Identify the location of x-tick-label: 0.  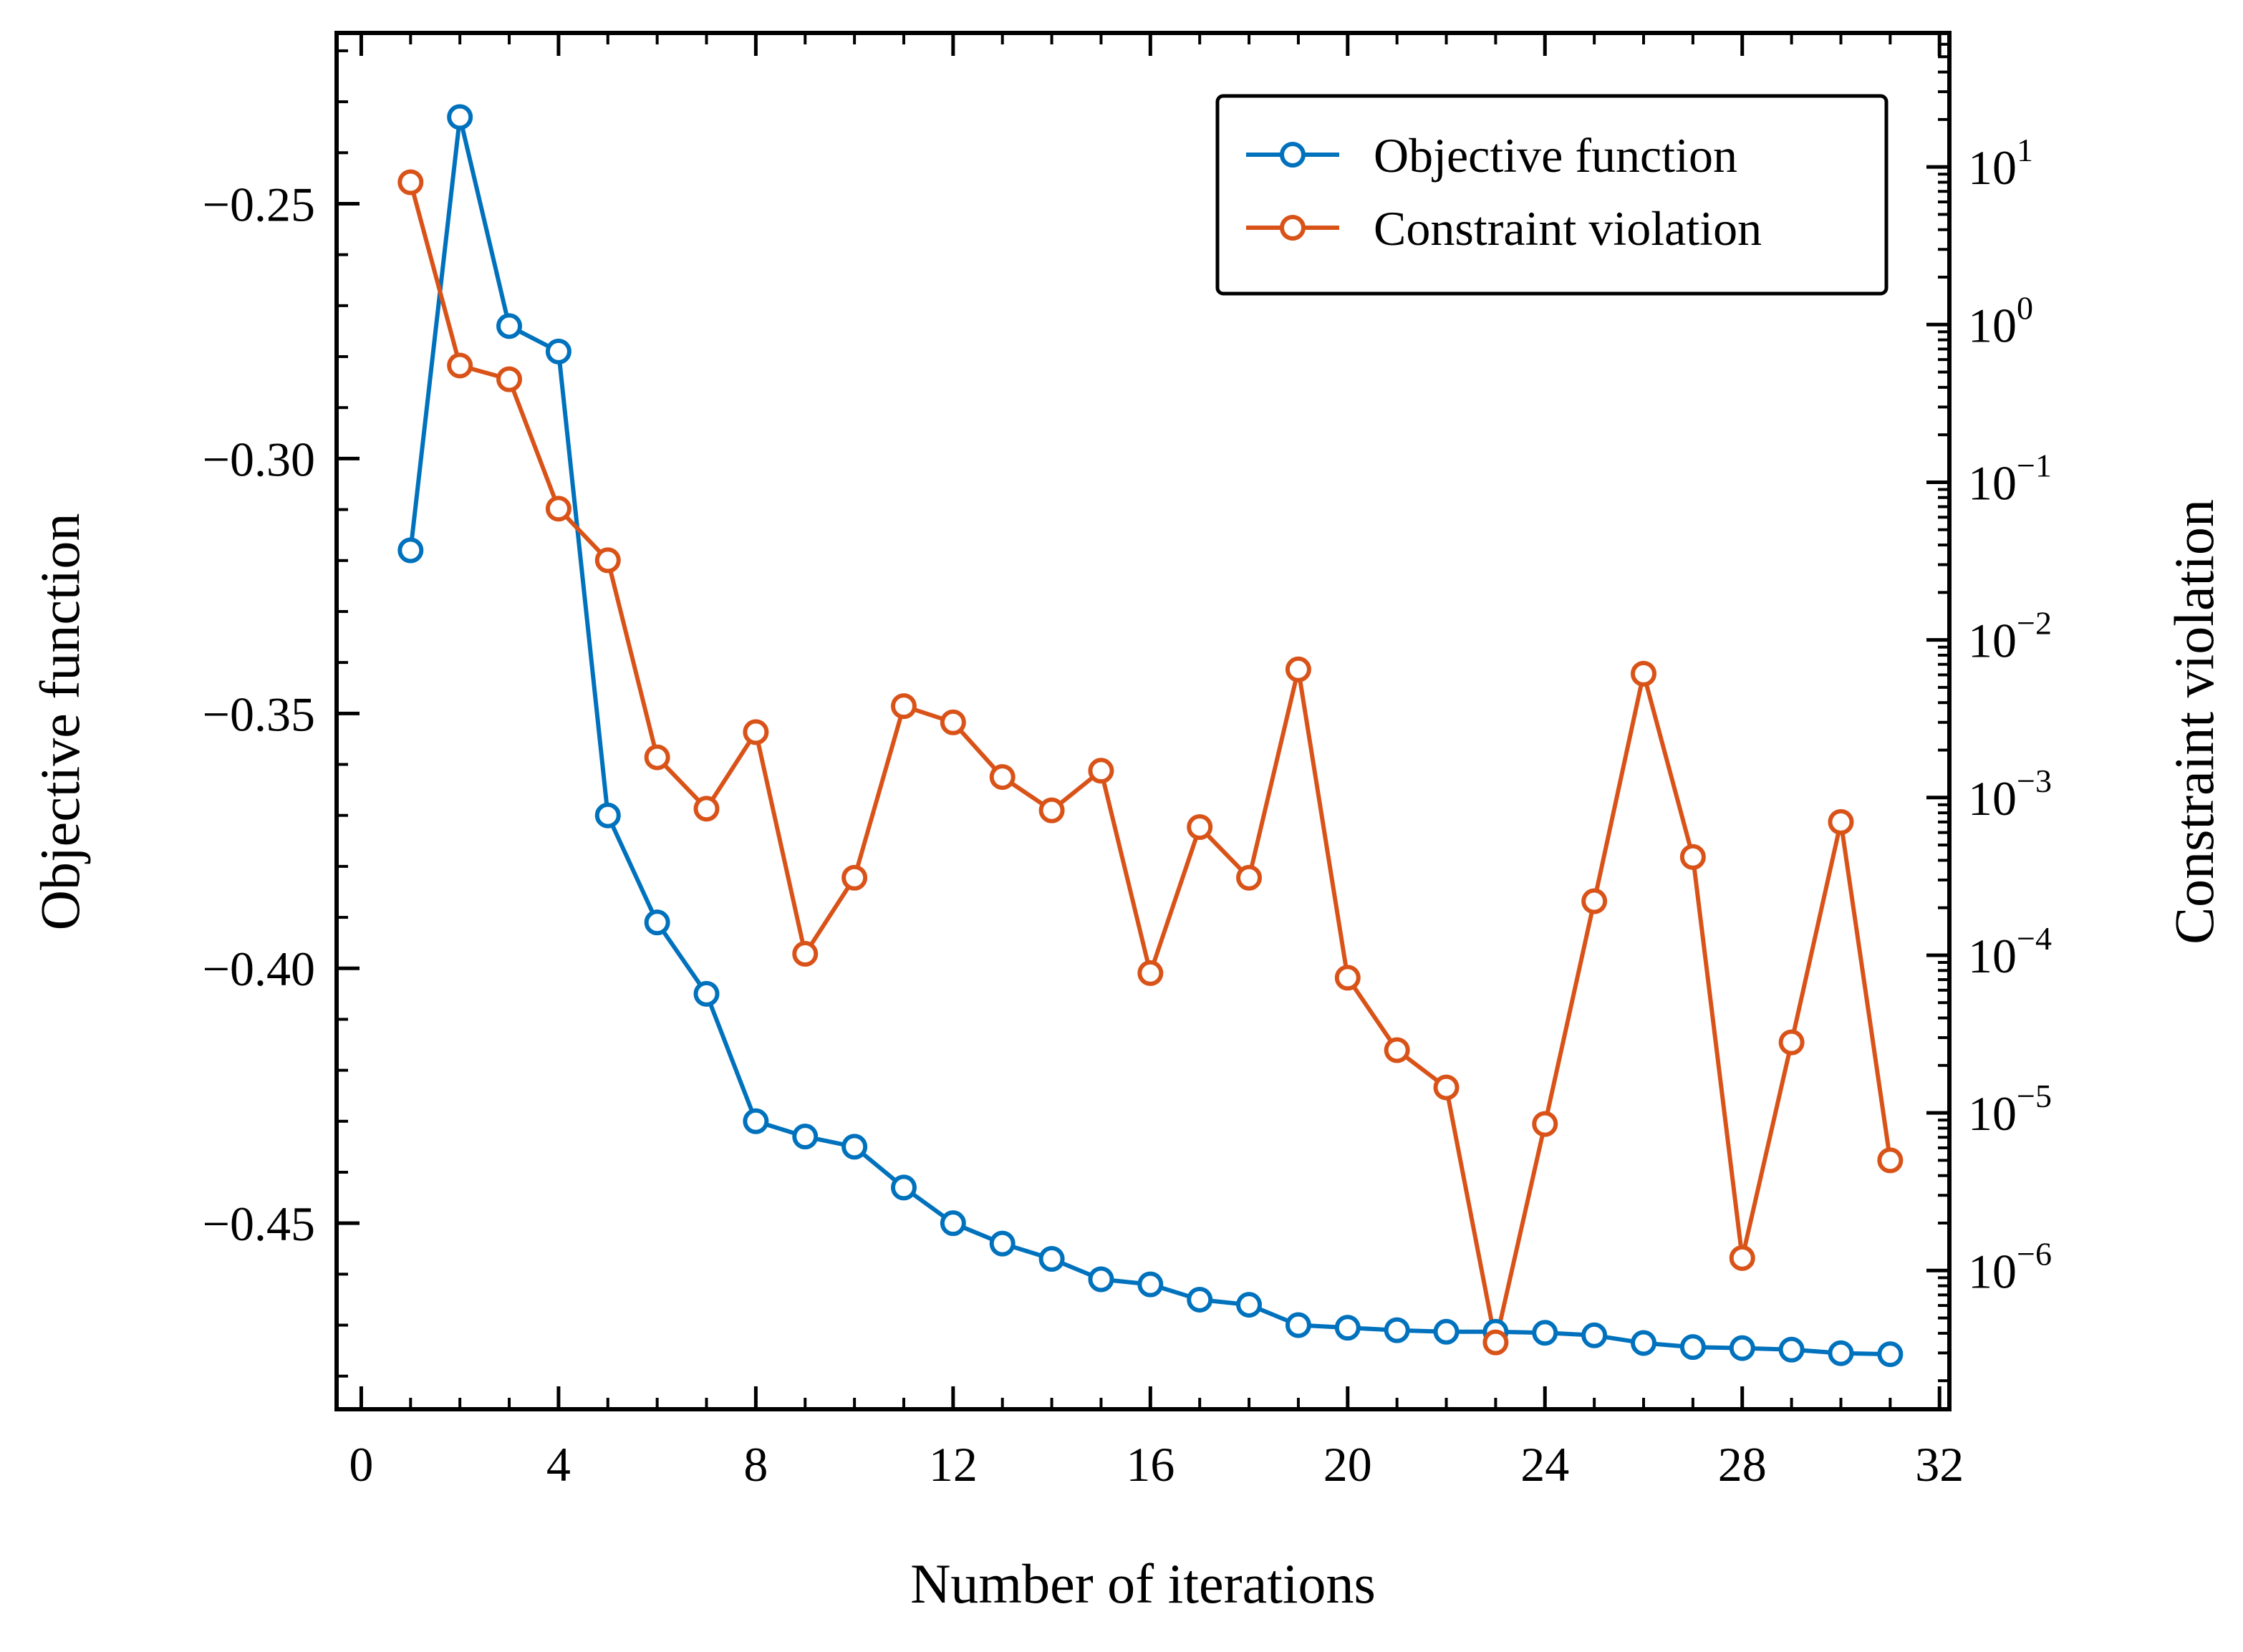
(361, 1465).